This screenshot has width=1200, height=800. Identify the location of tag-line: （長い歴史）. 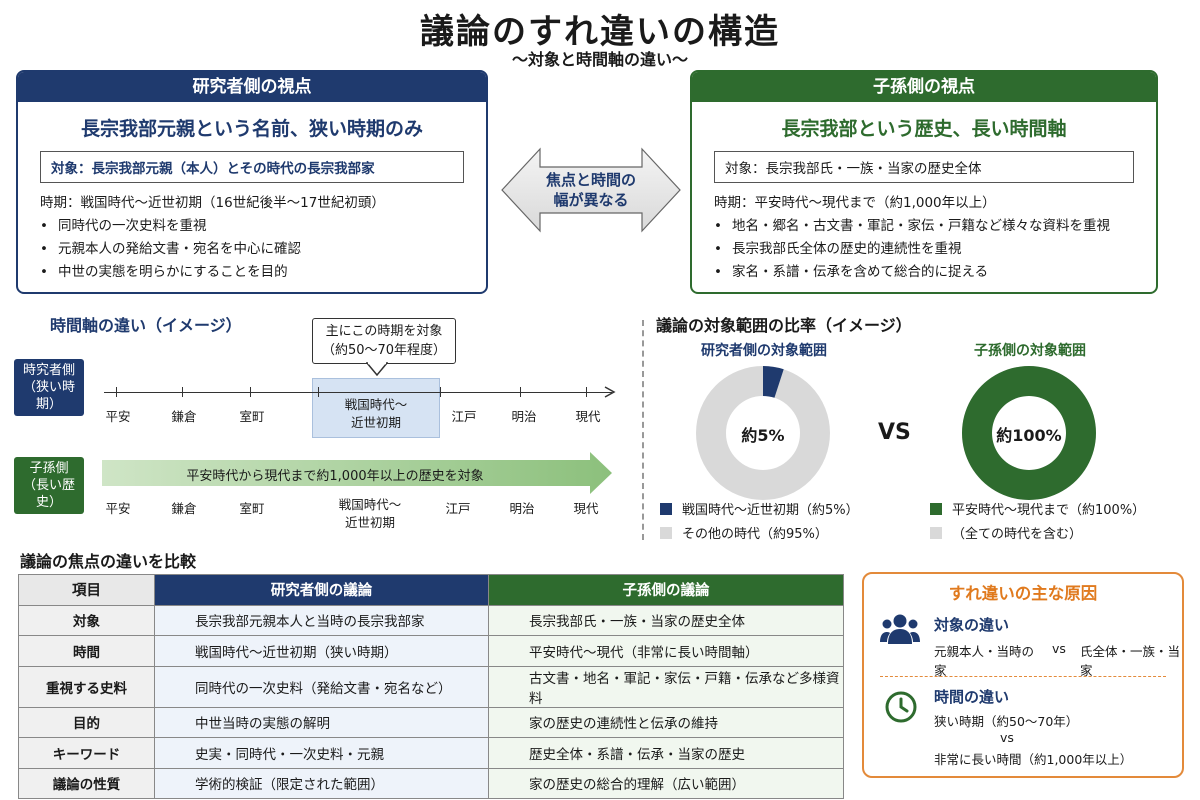
(48, 494).